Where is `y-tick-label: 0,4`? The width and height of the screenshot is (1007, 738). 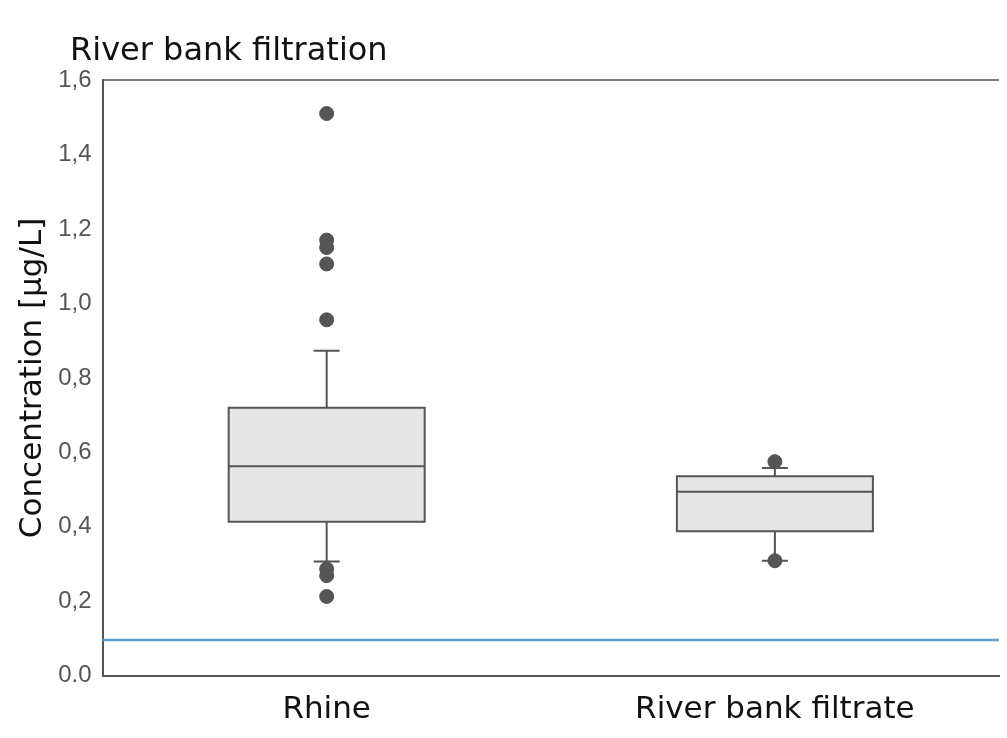 y-tick-label: 0,4 is located at coordinates (75, 525).